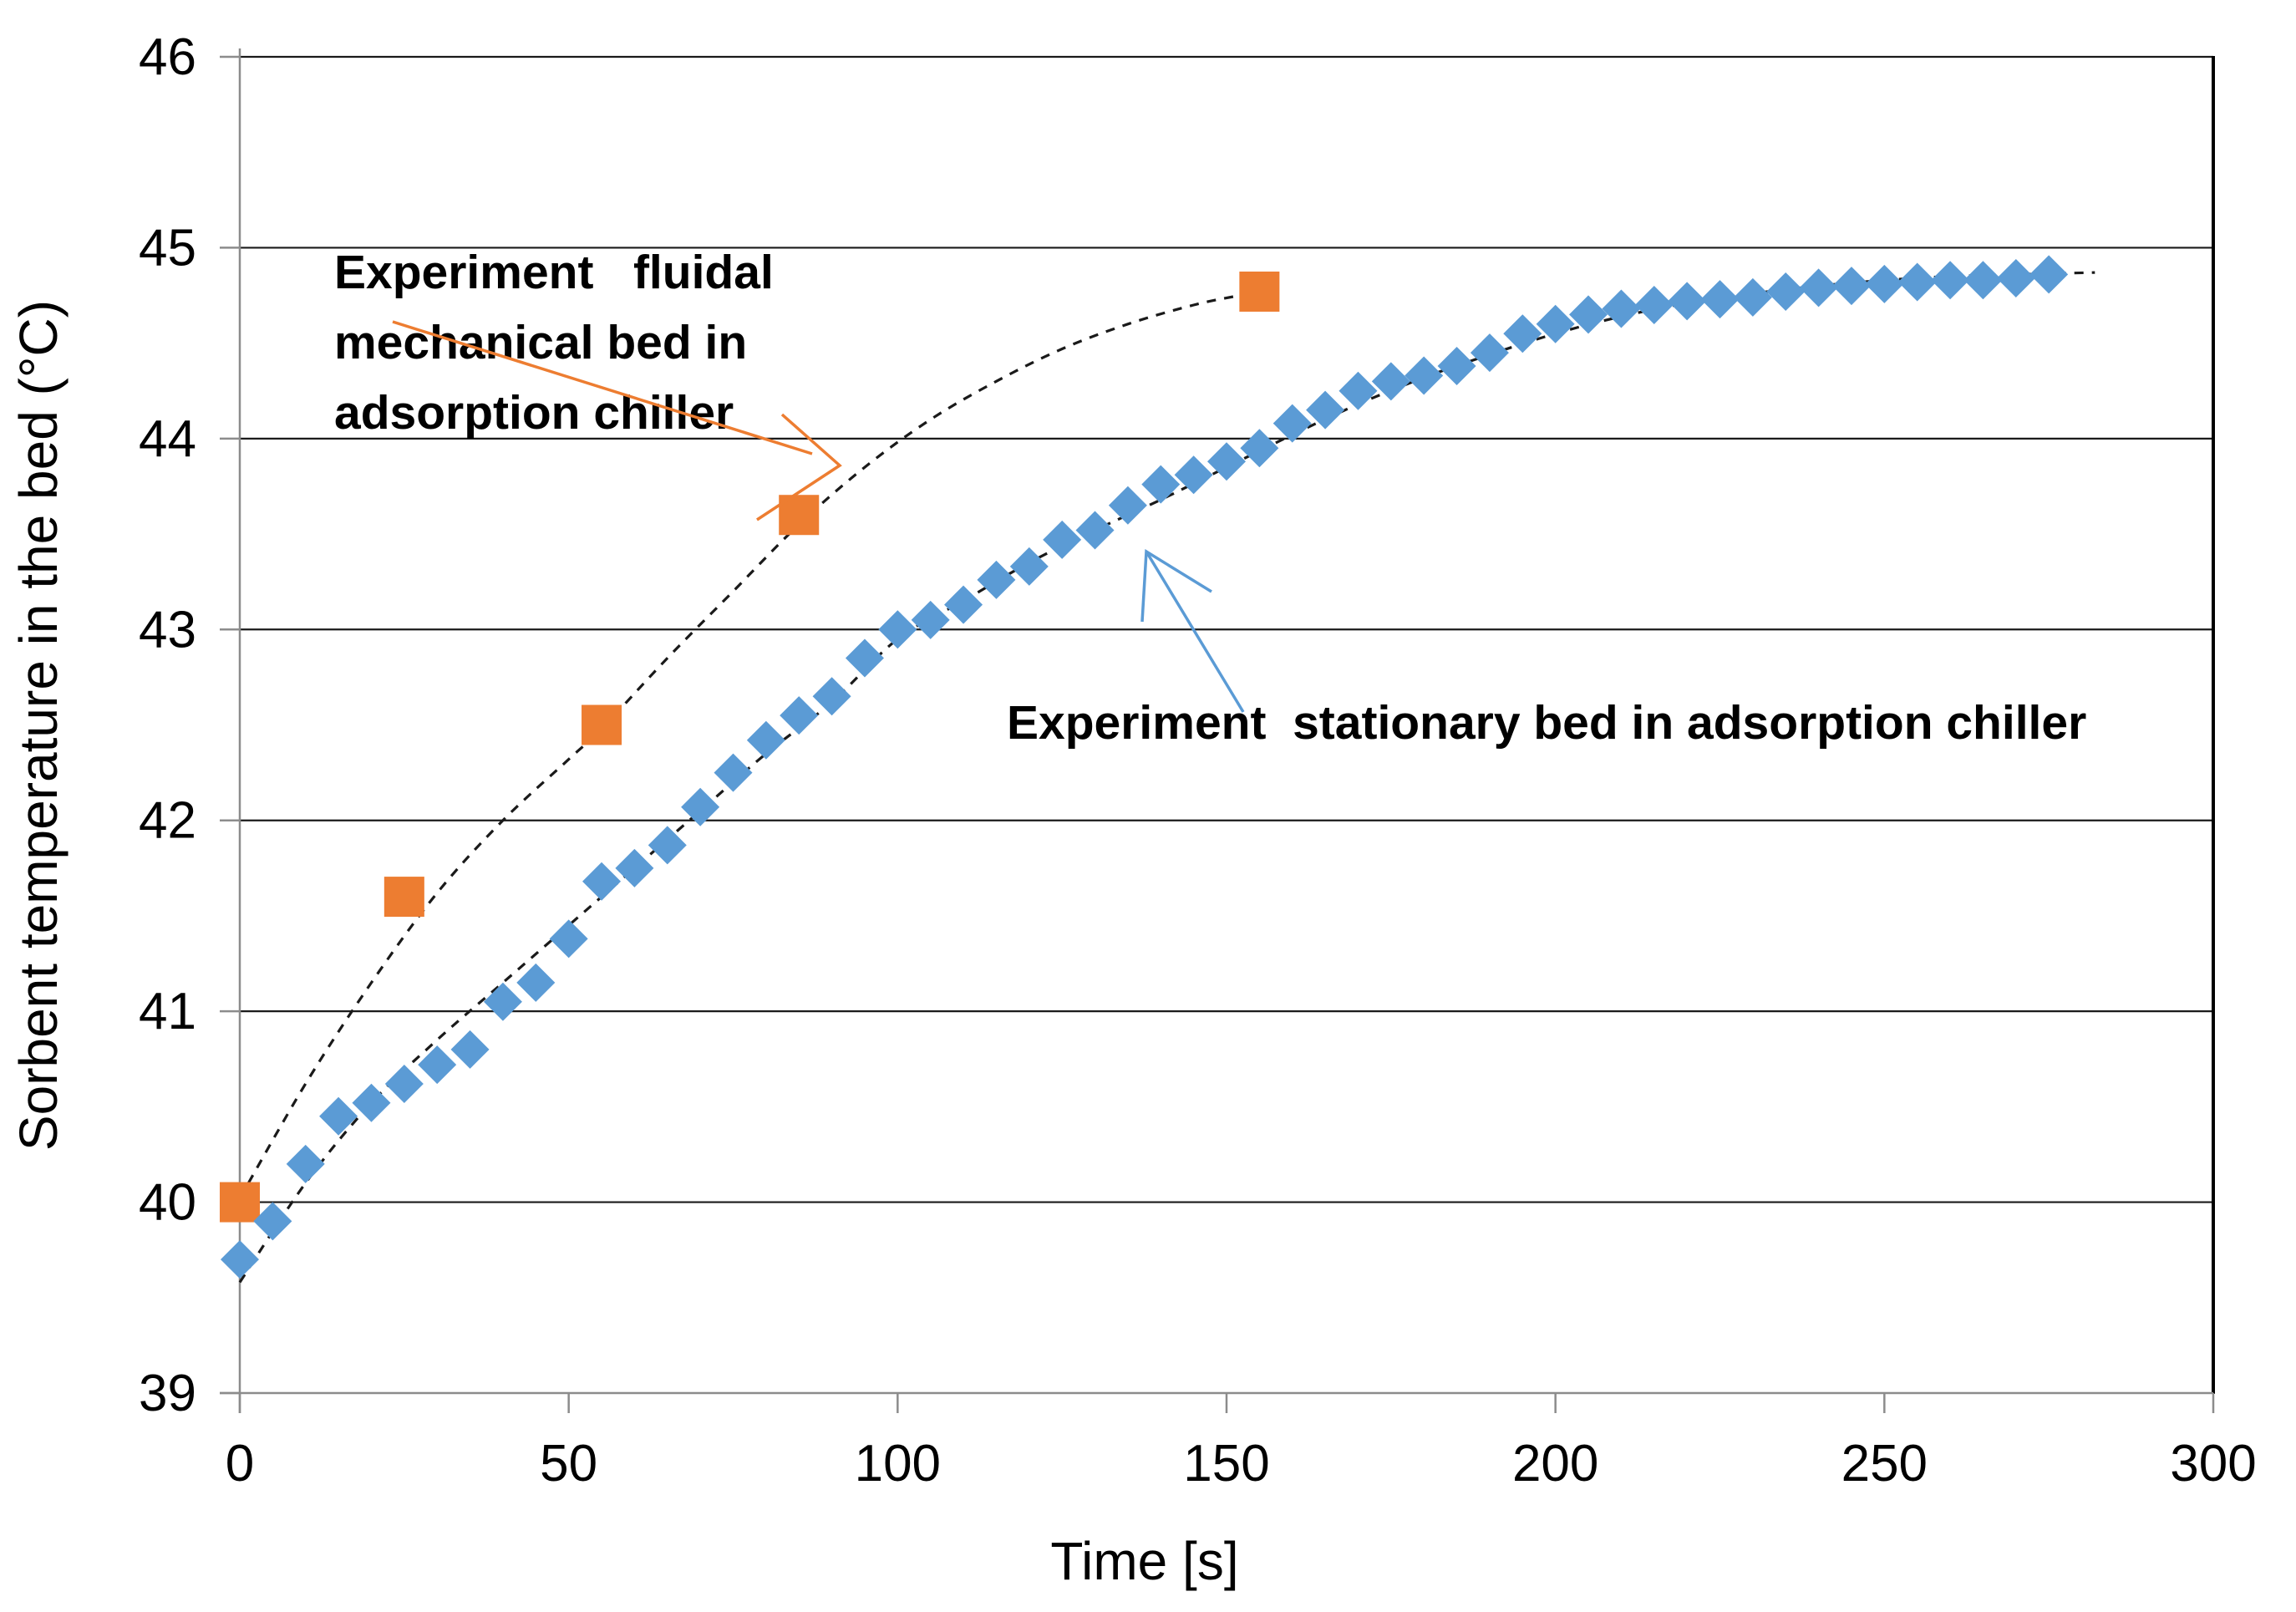  I want to click on fluidal-arrow-line, so click(602, 387).